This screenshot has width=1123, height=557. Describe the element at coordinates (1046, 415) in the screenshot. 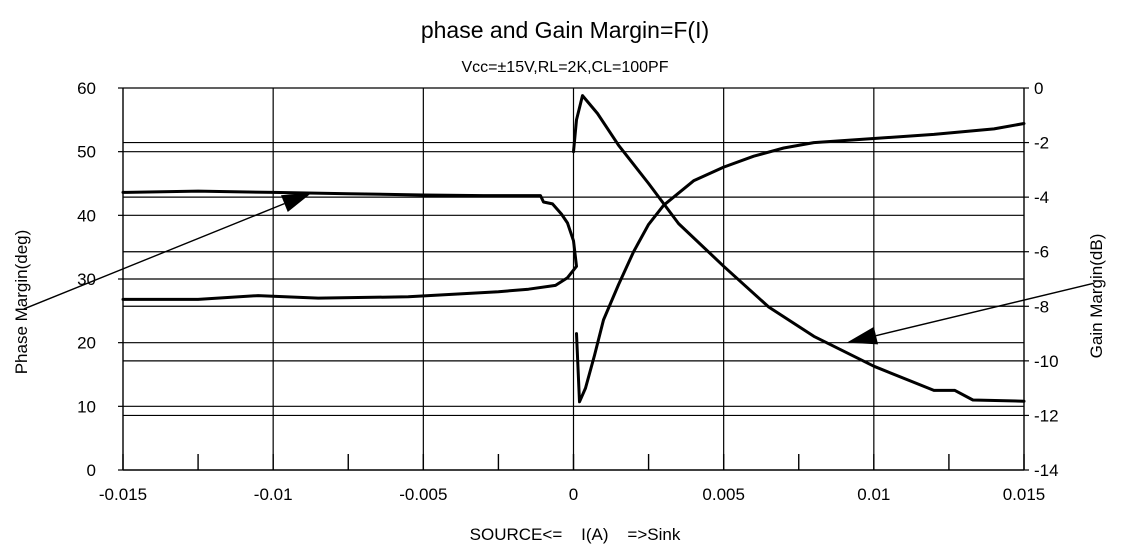

I see `y-right-tick-label: -12` at that location.